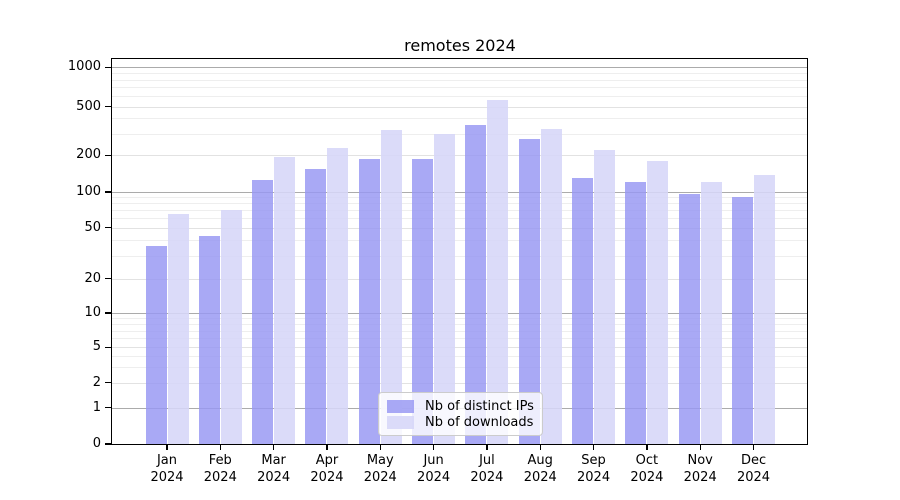 Image resolution: width=900 pixels, height=500 pixels. I want to click on bar-distinct-ips-dec, so click(743, 320).